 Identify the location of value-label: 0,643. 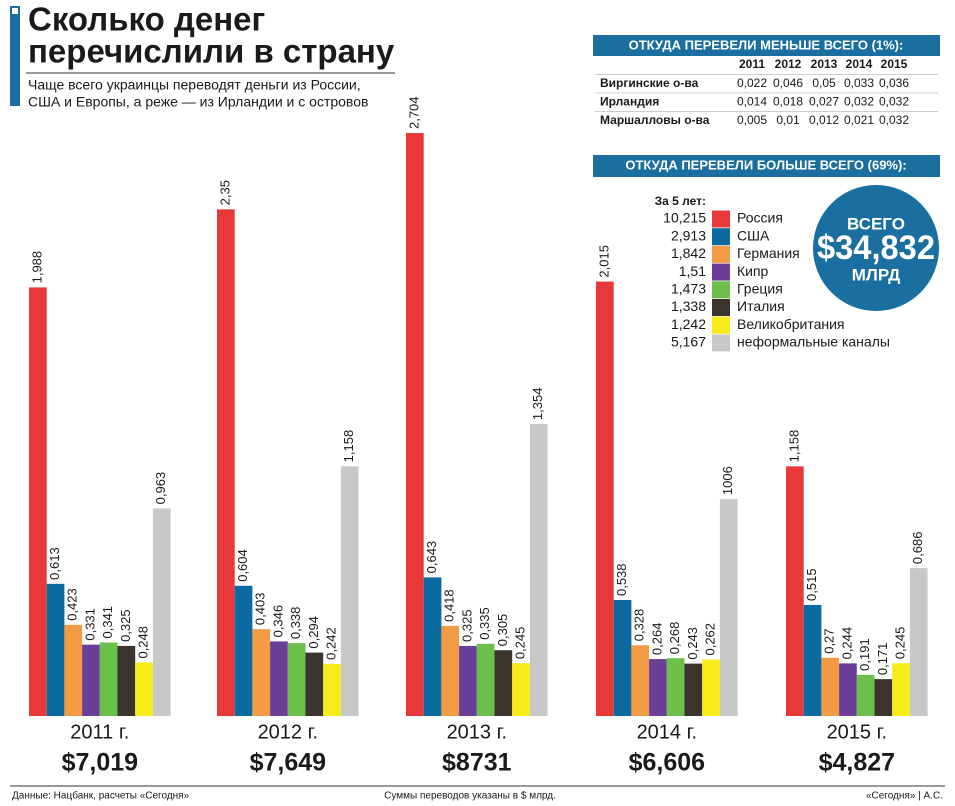
(431, 557).